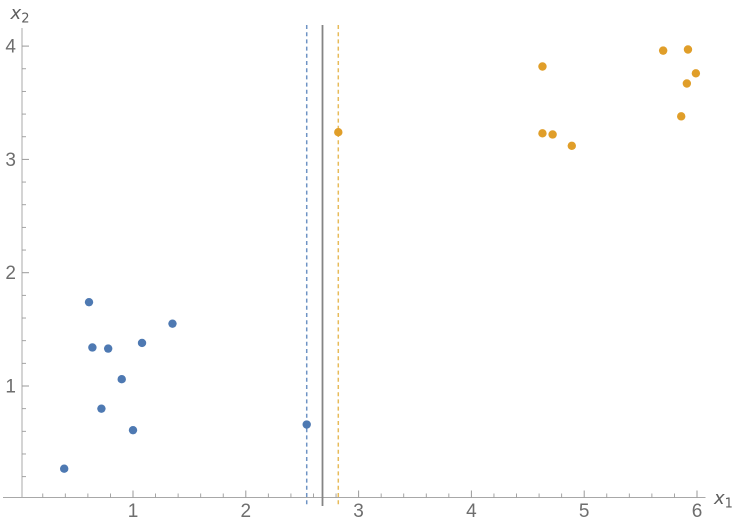  Describe the element at coordinates (133, 511) in the screenshot. I see `x-tick-label: 1` at that location.